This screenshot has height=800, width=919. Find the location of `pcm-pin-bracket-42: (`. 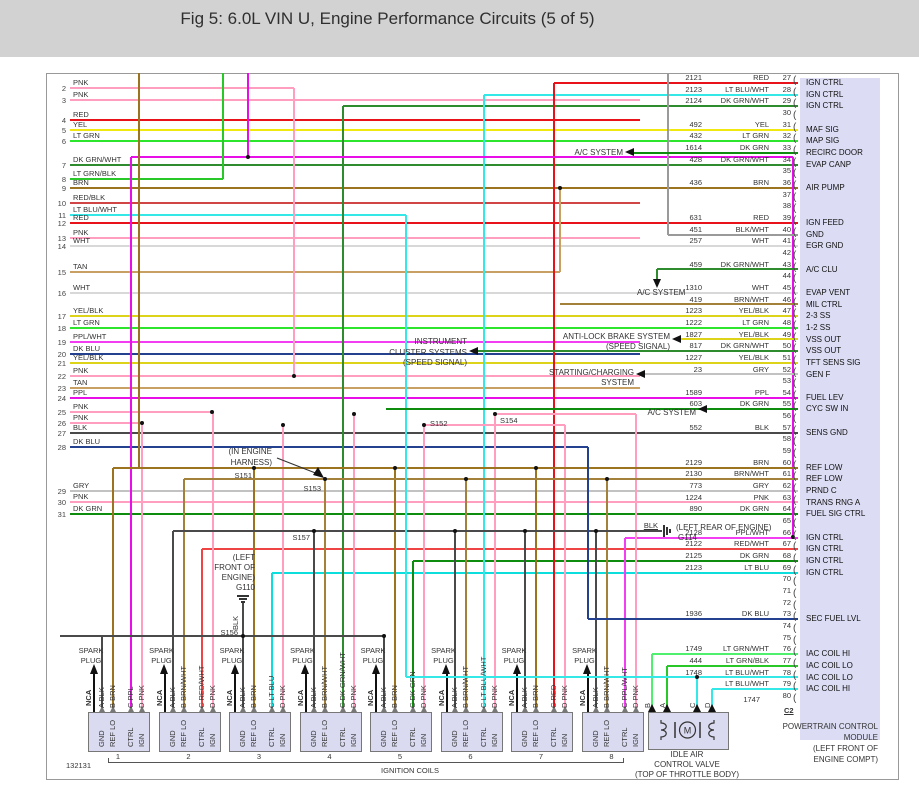

pcm-pin-bracket-42: ( is located at coordinates (795, 255).